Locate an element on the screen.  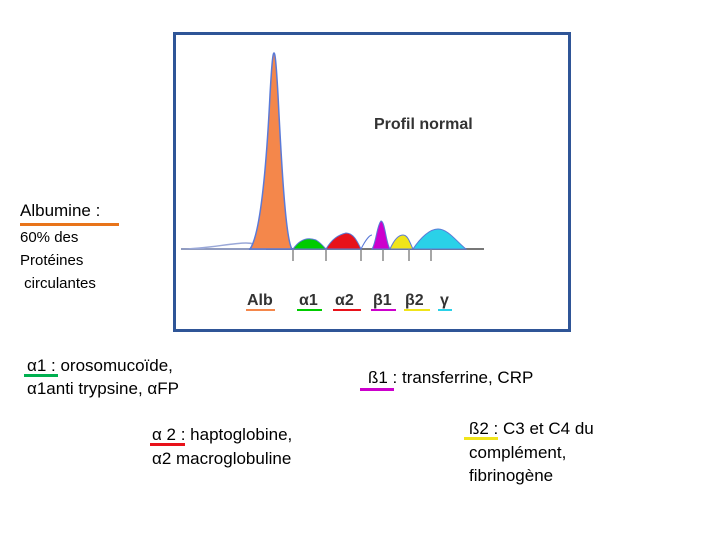
peak-alpha2 is located at coordinates (343, 241).